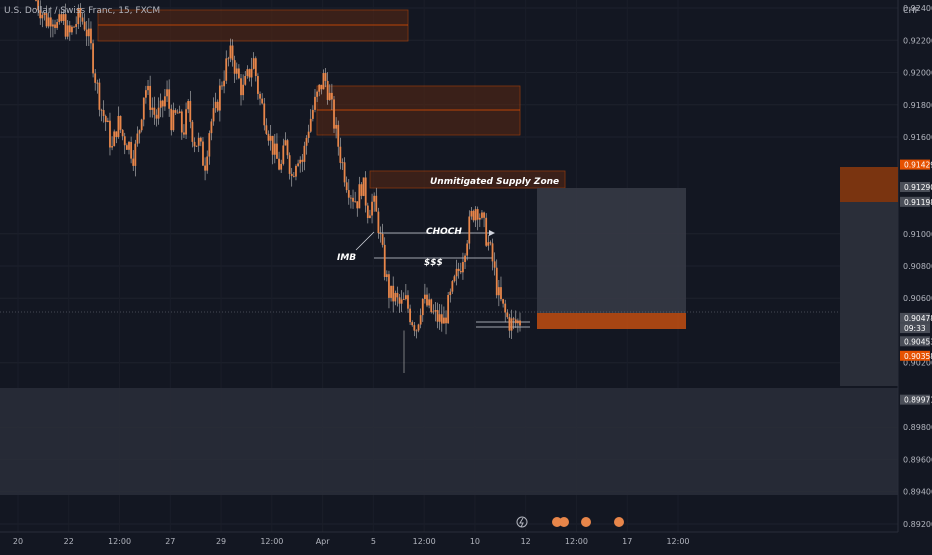 The width and height of the screenshot is (932, 555). What do you see at coordinates (82, 11) in the screenshot?
I see `symbol-title: U.S. Dollar / Swiss Franc, 15, FXCM` at bounding box center [82, 11].